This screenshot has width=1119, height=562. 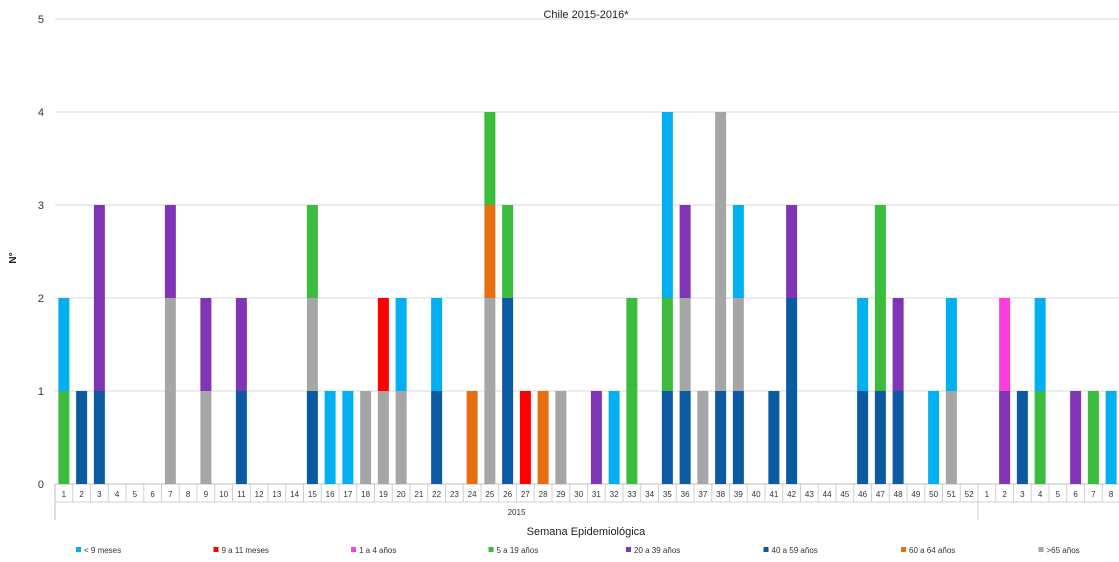 What do you see at coordinates (365, 494) in the screenshot?
I see `x-tick-label: 18` at bounding box center [365, 494].